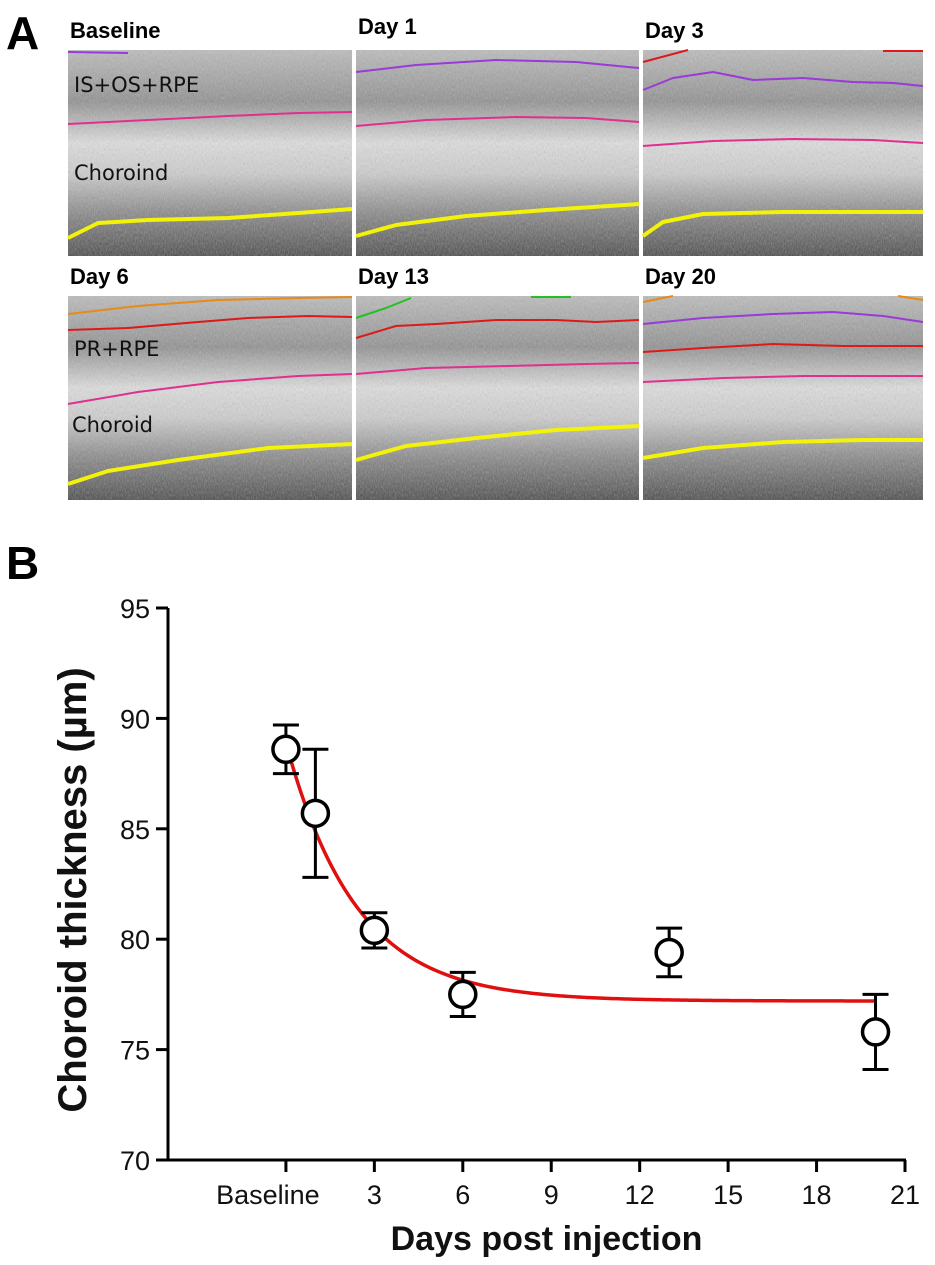  I want to click on y-tick-label: 95, so click(135, 609).